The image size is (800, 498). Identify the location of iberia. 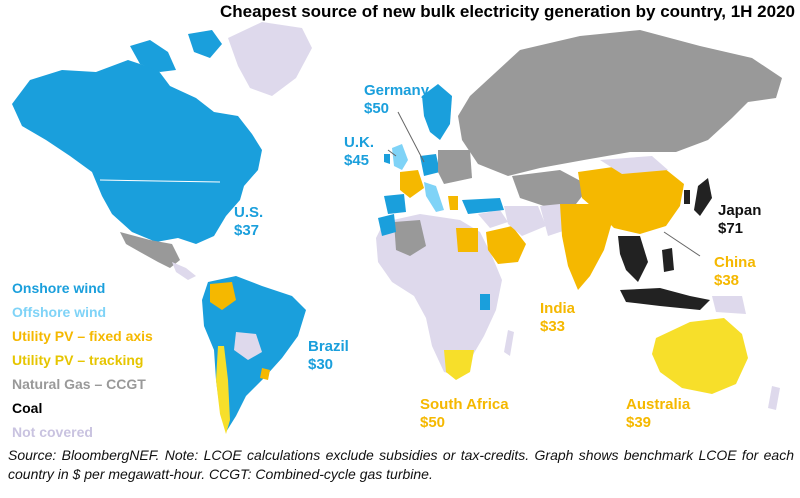
(395, 204).